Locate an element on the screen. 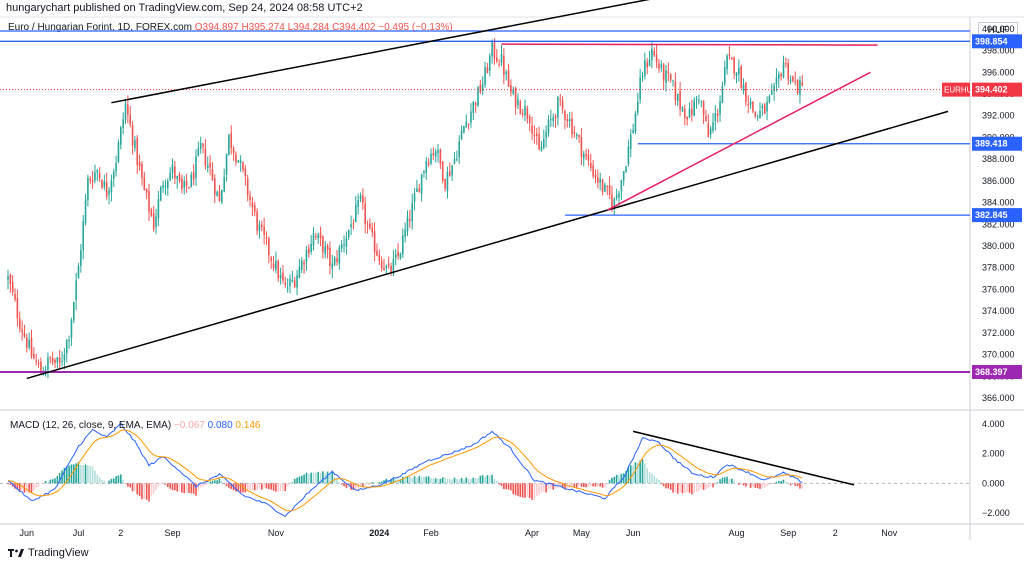  level-label: 382.845 is located at coordinates (991, 215).